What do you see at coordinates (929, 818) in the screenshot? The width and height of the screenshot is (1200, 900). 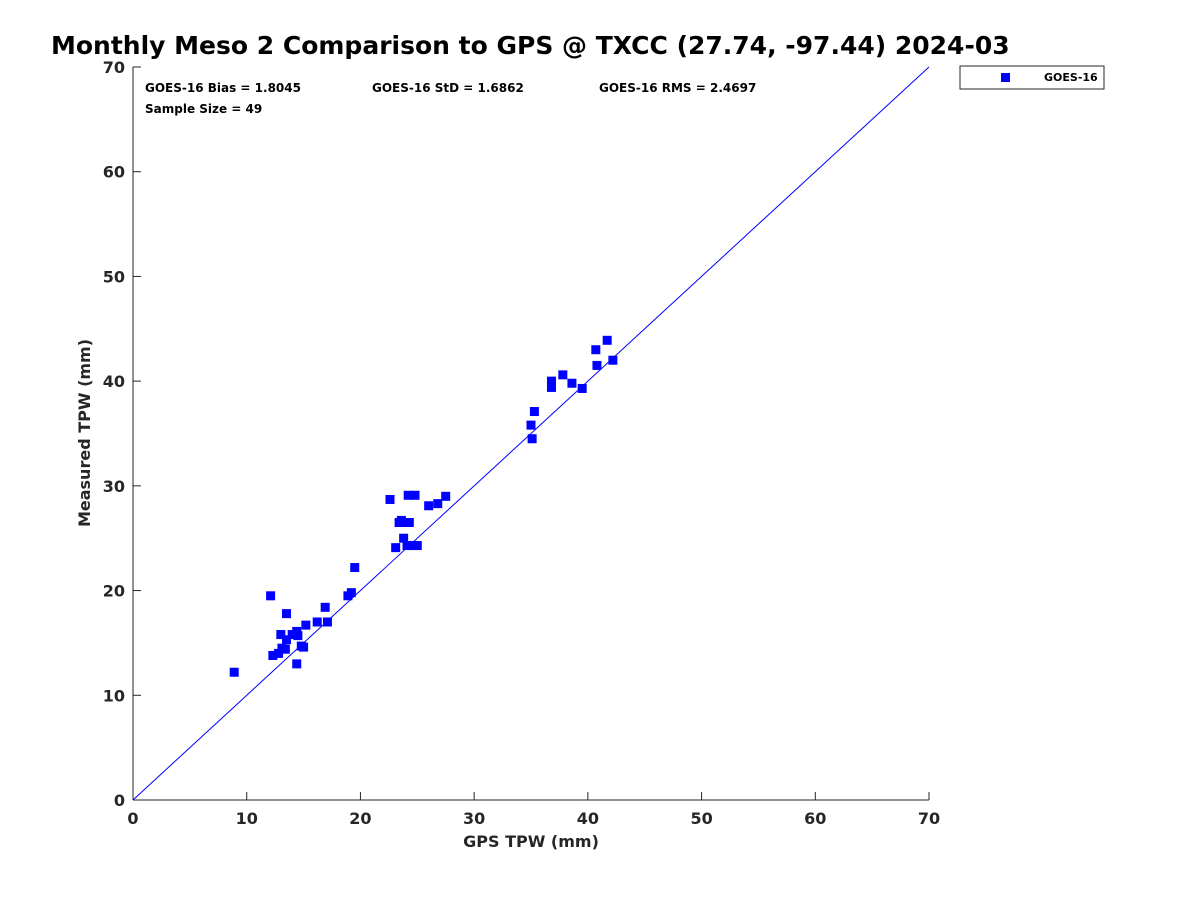 I see `x-tick-label: 70` at bounding box center [929, 818].